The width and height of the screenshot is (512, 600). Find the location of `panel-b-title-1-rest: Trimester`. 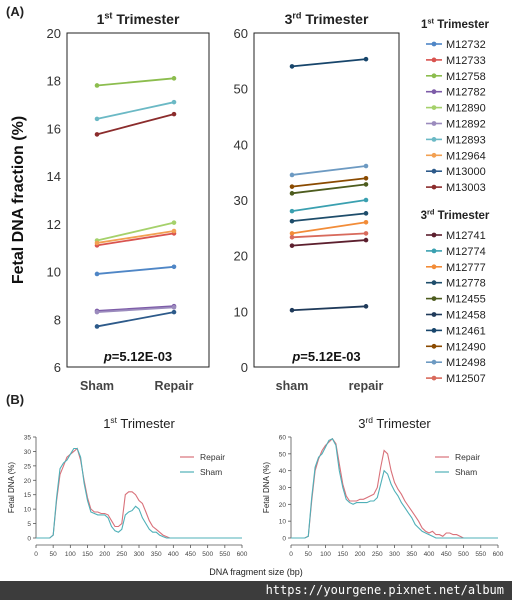

panel-b-title-1-rest: Trimester is located at coordinates (402, 423).